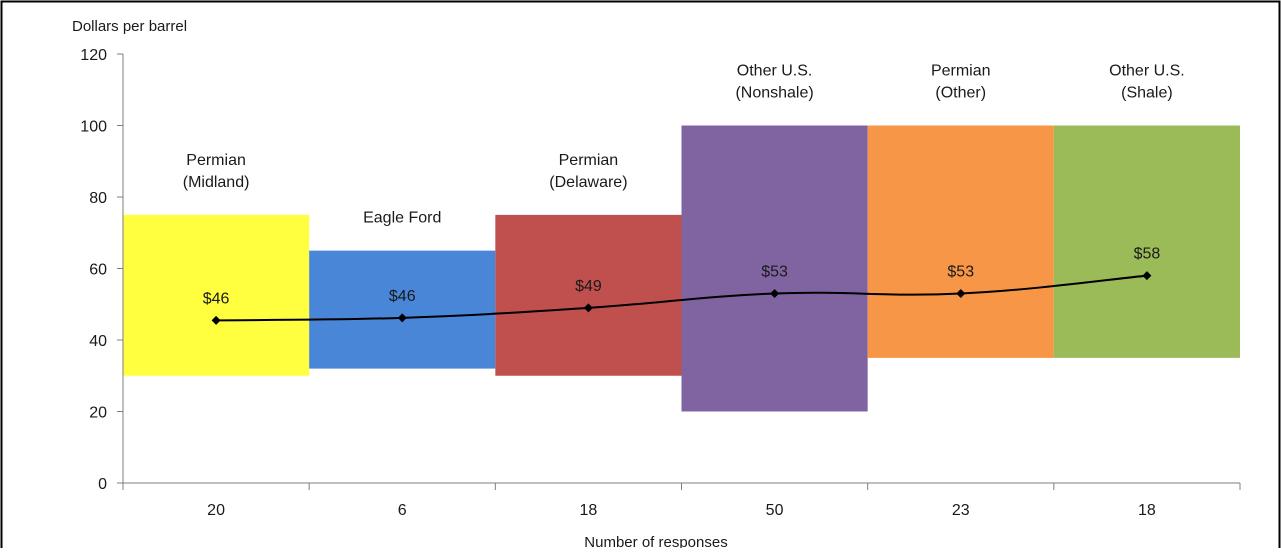 The width and height of the screenshot is (1281, 553). What do you see at coordinates (129, 26) in the screenshot?
I see `y-axis-title: Dollars per barrel` at bounding box center [129, 26].